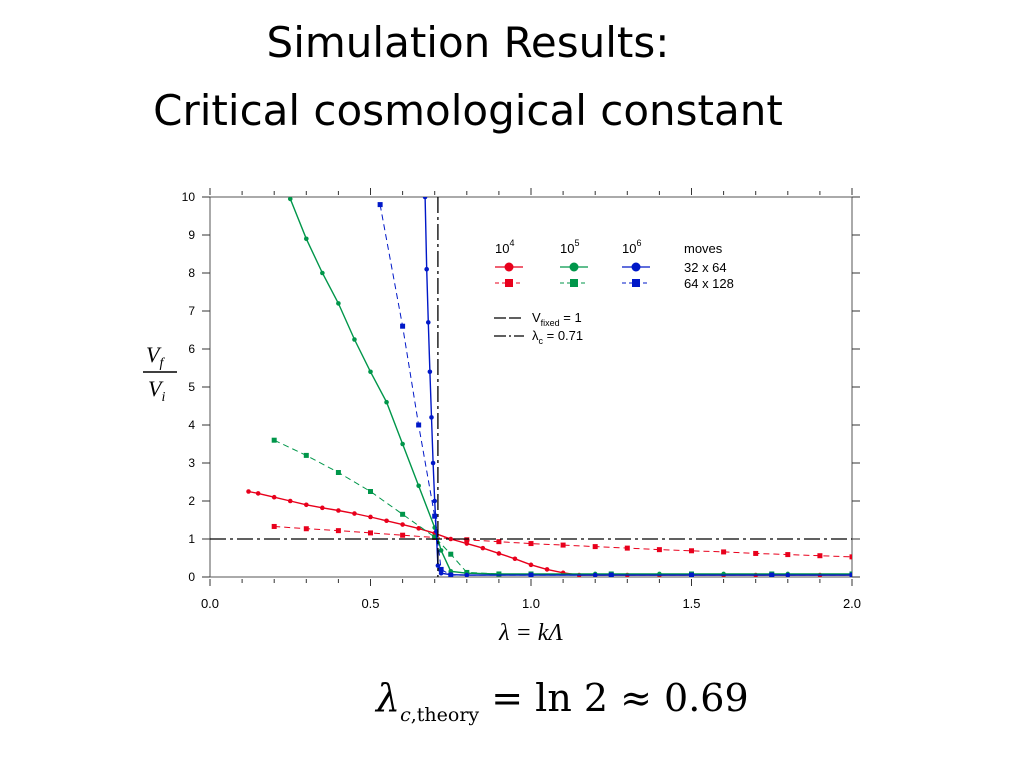  I want to click on formula-symbol: λ, so click(388, 698).